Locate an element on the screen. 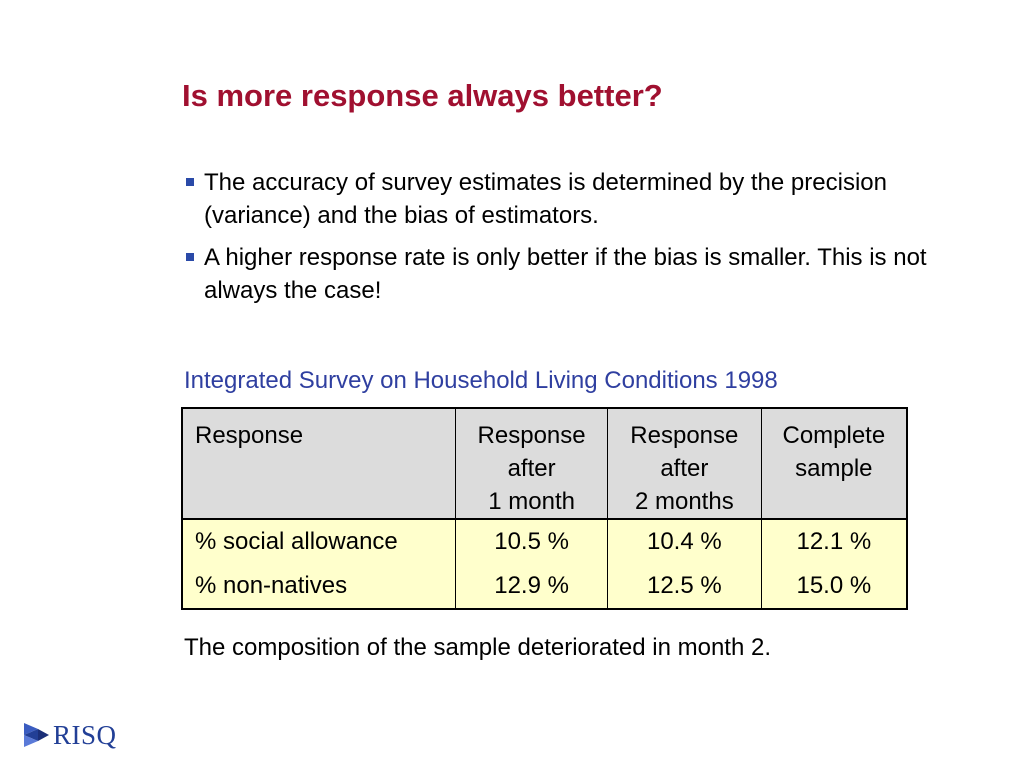 The image size is (1024, 768). table-header-cell: Response is located at coordinates (319, 464).